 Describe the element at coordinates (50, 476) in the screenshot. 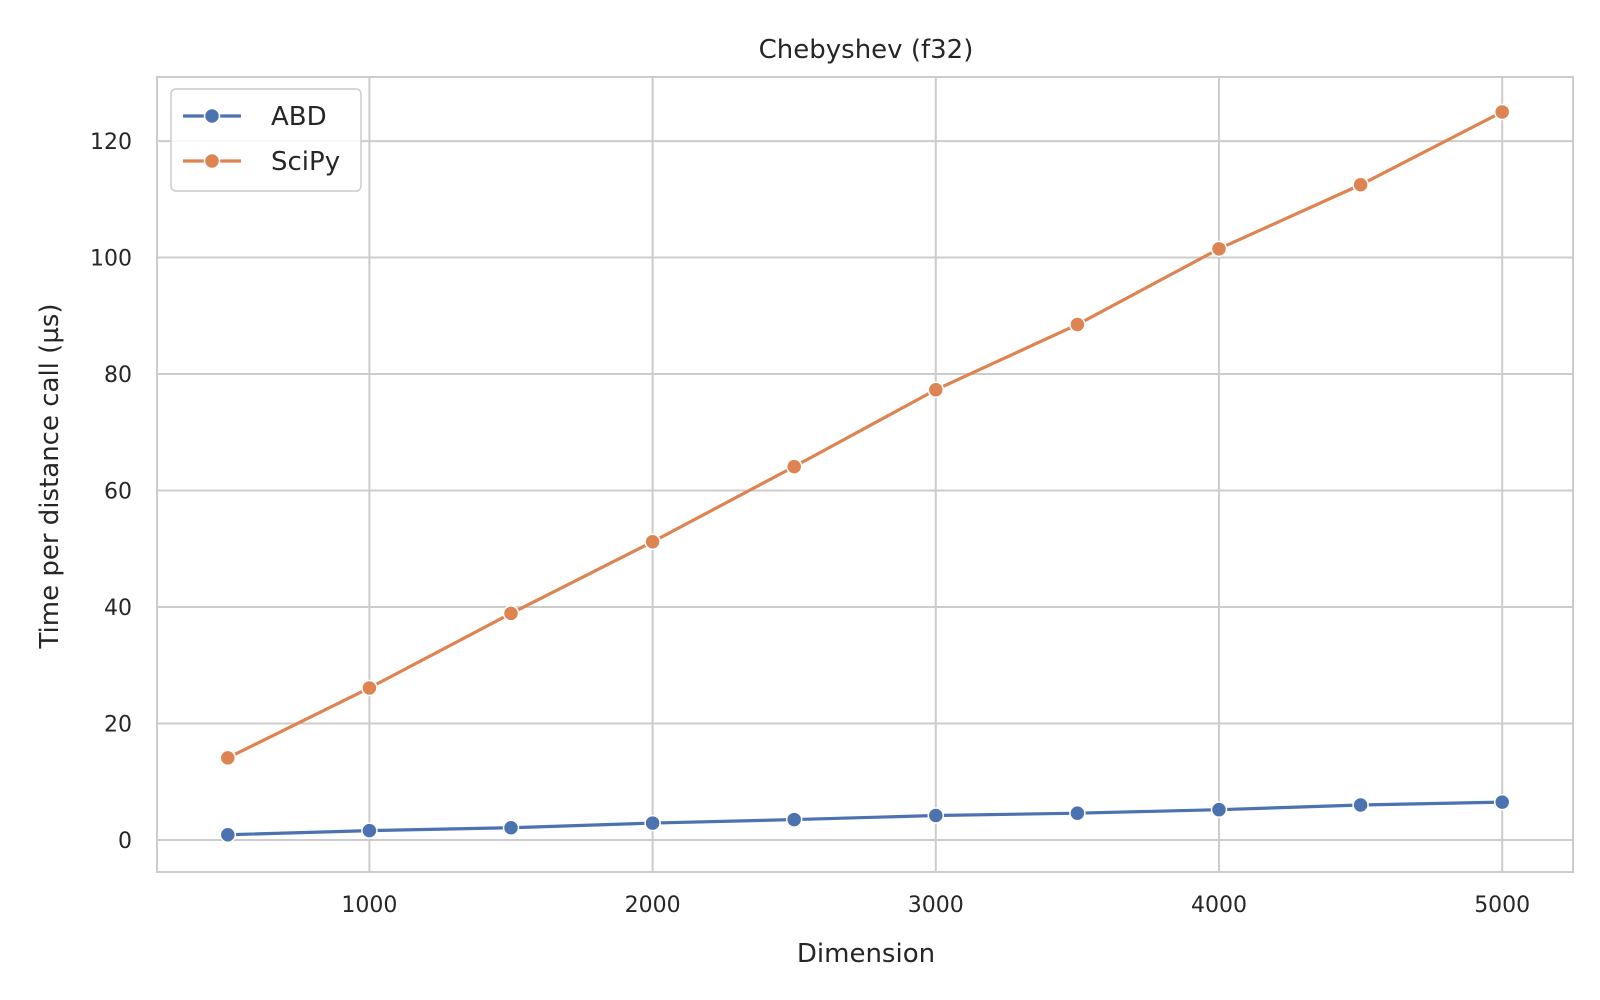

I see `y-axis-label: Time per distance call (µs)` at that location.